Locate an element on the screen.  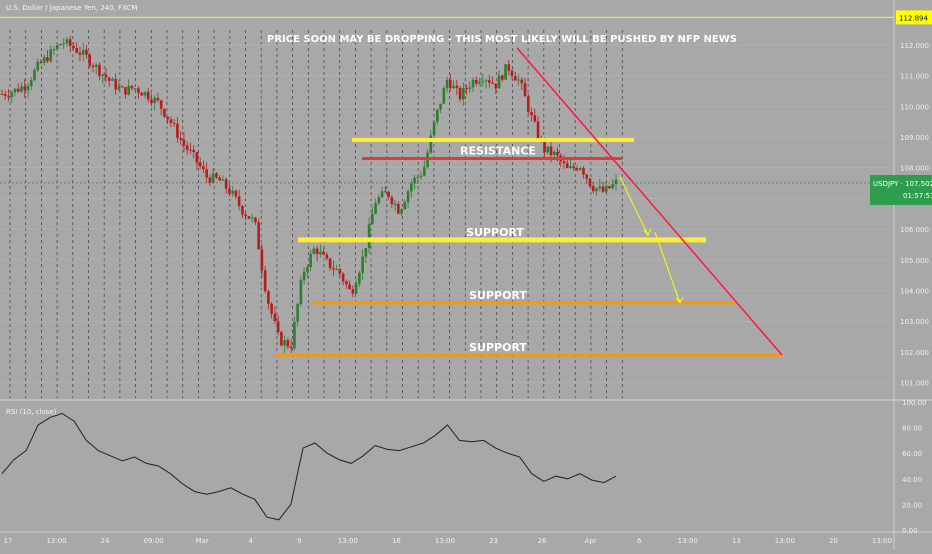
time-tick-label: 9 is located at coordinates (299, 541).